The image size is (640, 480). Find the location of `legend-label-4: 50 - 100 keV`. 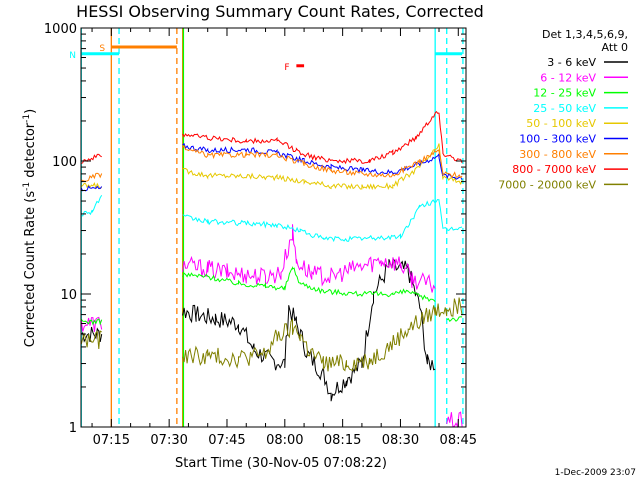

legend-label-4: 50 - 100 keV is located at coordinates (561, 123).